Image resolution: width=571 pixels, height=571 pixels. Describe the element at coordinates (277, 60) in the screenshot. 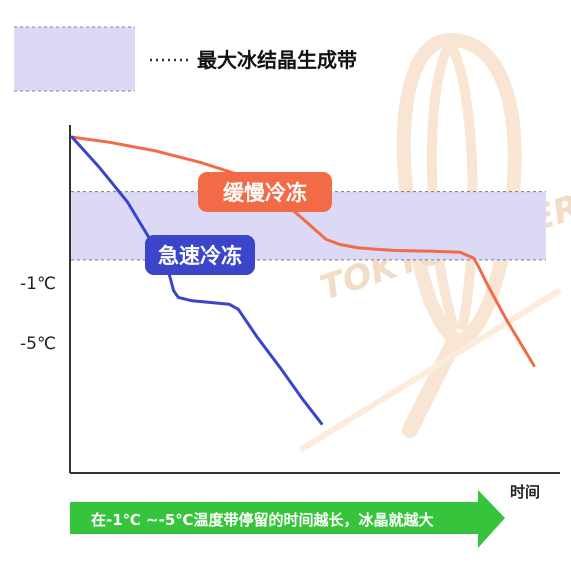

I see `legend-label: 最大冰结晶生成带` at that location.